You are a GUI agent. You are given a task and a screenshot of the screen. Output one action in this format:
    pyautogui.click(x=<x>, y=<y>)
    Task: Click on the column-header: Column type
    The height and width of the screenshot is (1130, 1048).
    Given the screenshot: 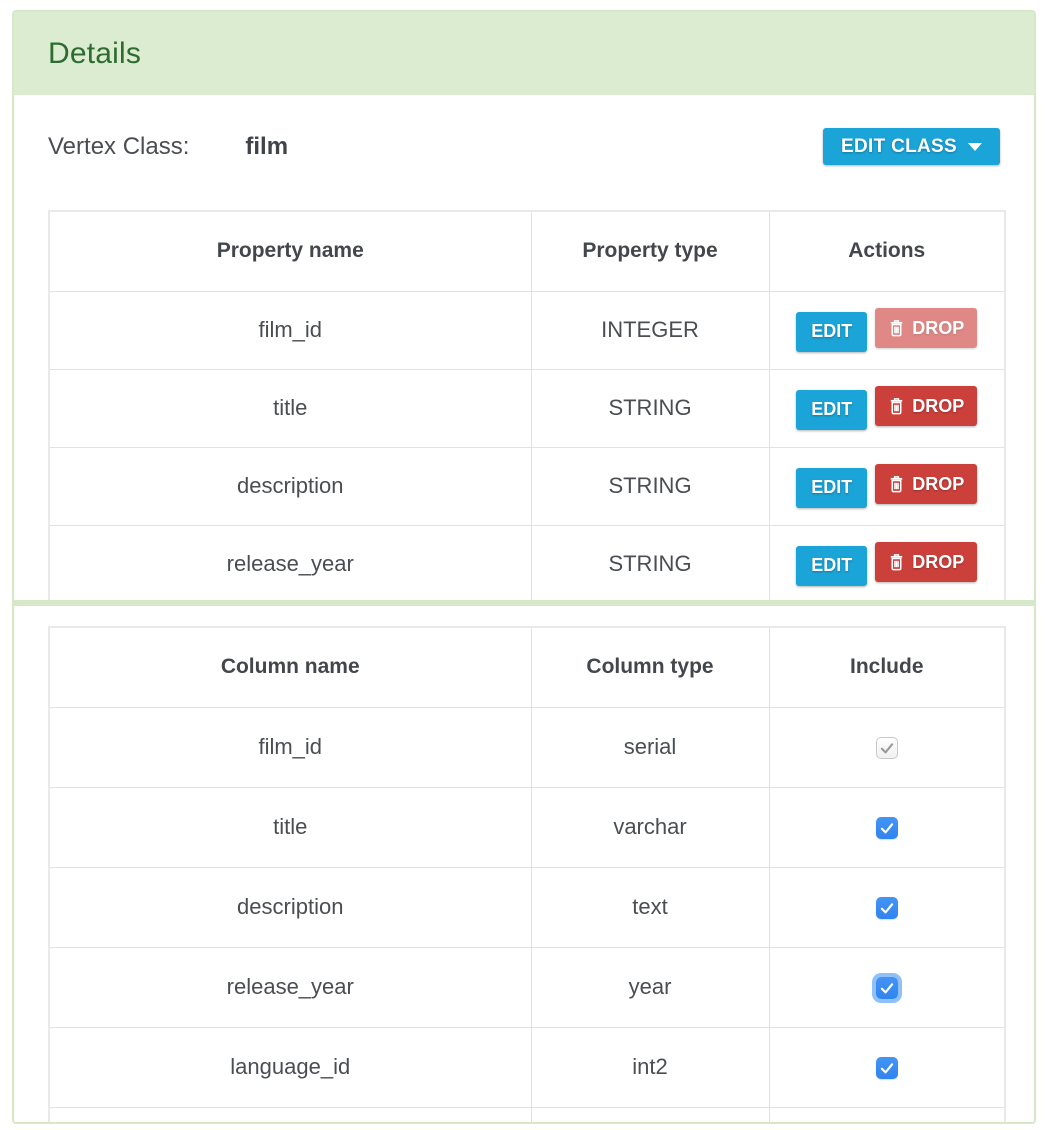 What is the action you would take?
    pyautogui.click(x=650, y=667)
    